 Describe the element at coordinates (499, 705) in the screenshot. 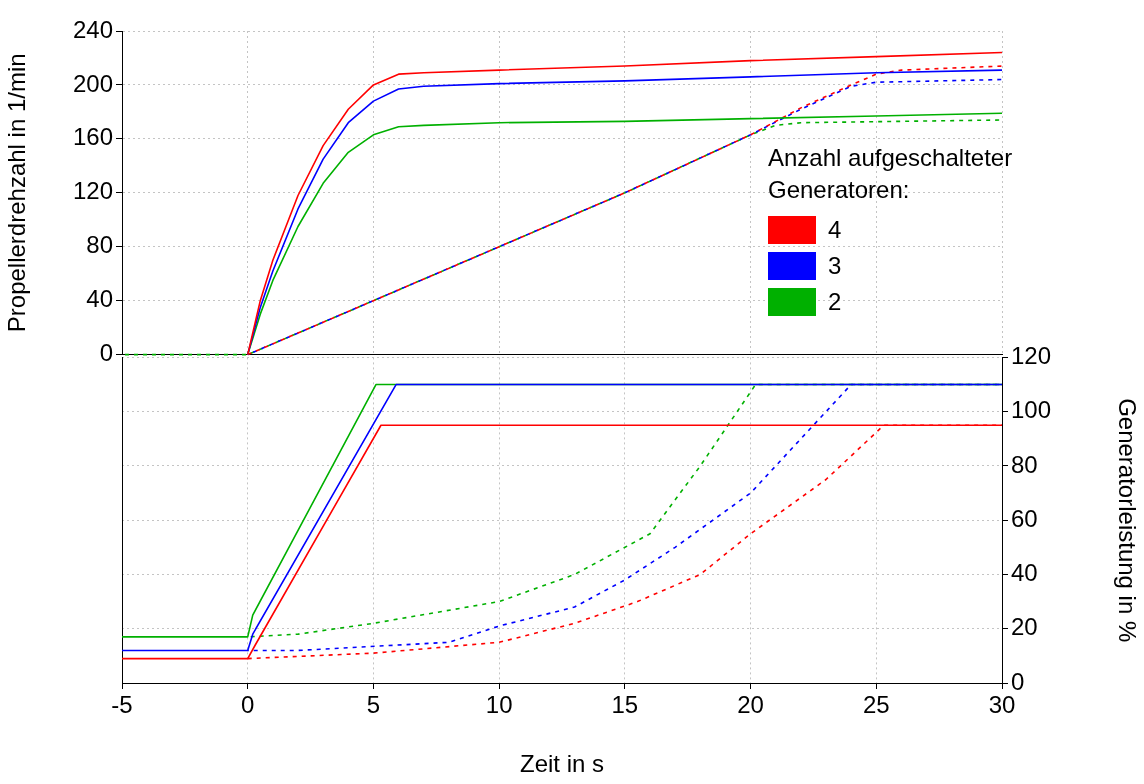

I see `x-tick-label: 10` at that location.